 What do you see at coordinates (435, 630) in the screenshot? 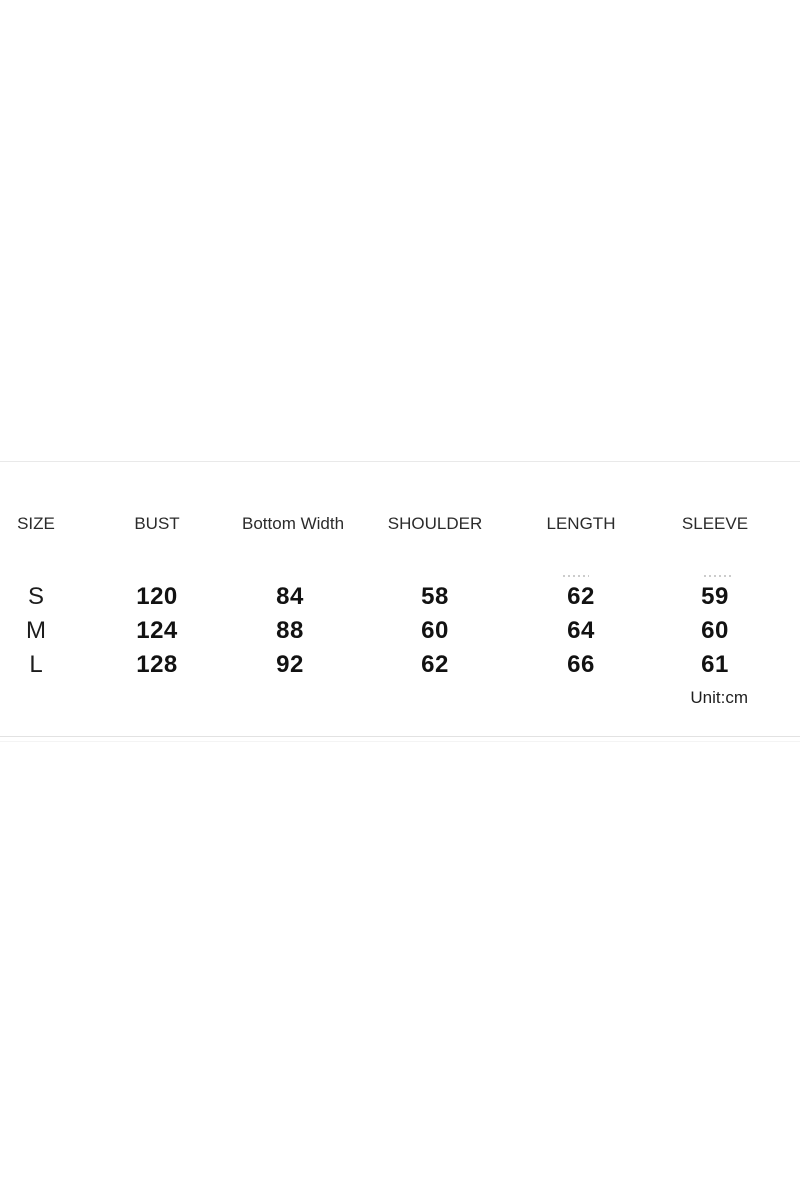
I see `cell-shoulder: 60` at bounding box center [435, 630].